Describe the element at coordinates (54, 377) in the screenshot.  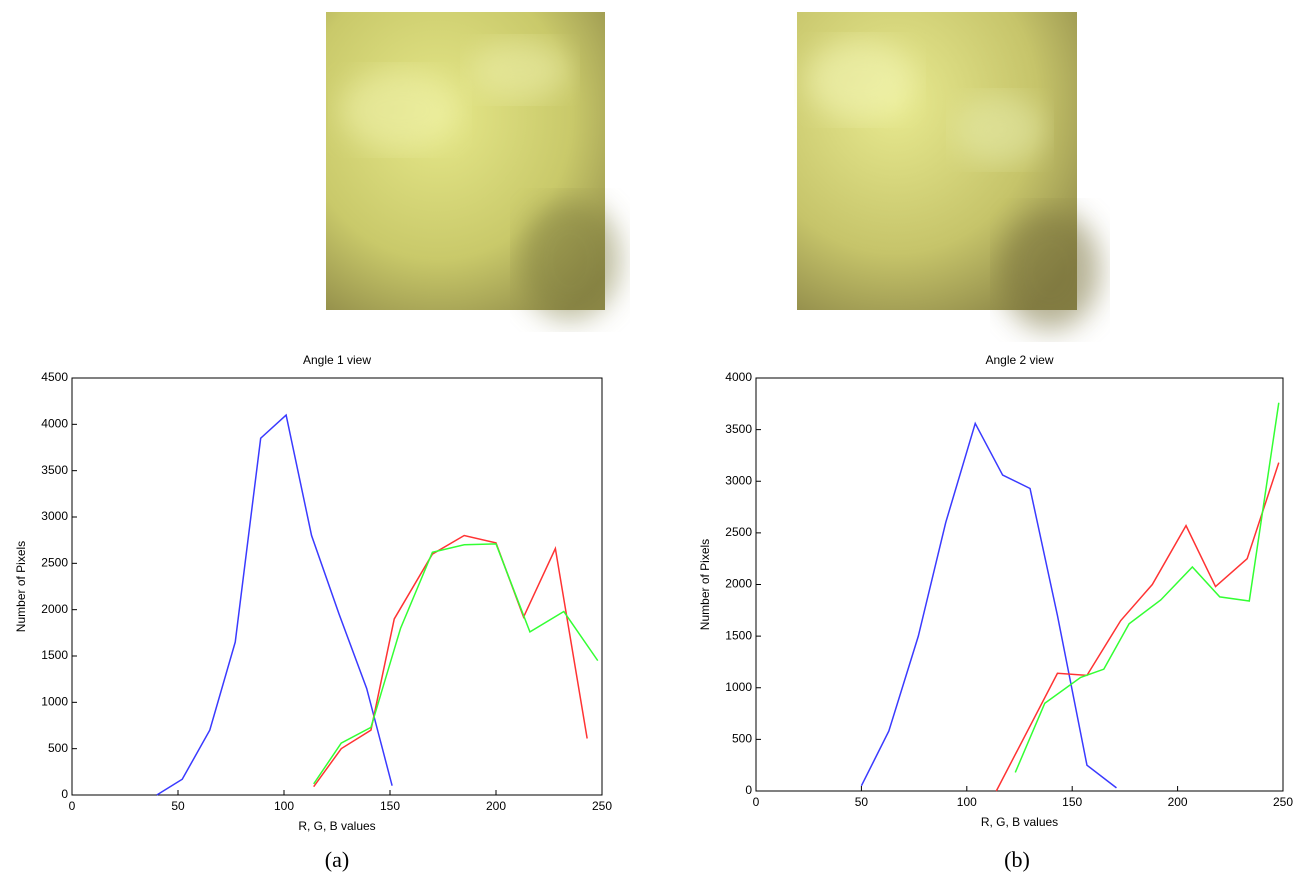
I see `y-tick-label: 4500` at that location.